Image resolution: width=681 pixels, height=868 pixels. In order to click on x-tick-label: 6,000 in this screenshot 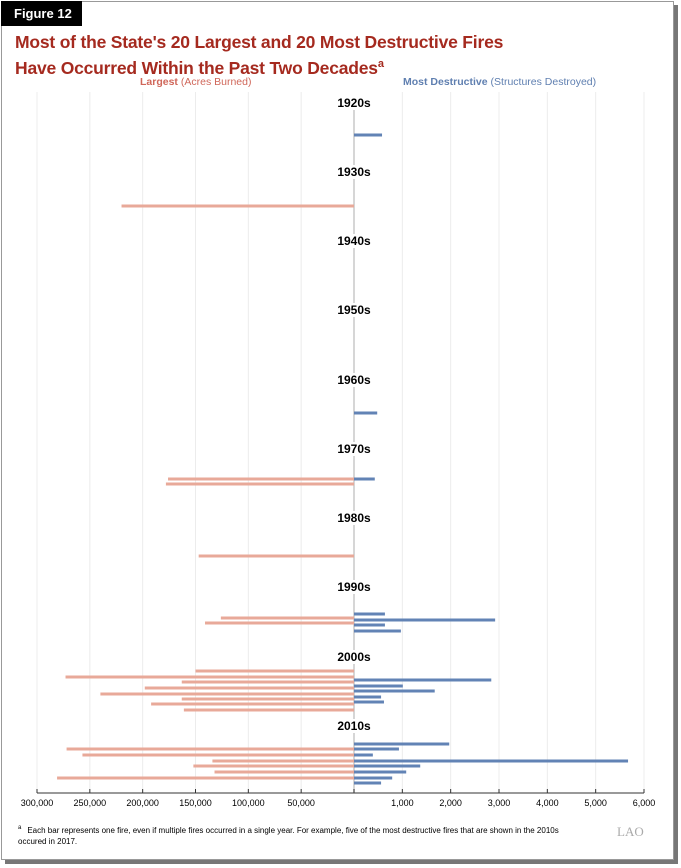, I will do `click(644, 803)`.